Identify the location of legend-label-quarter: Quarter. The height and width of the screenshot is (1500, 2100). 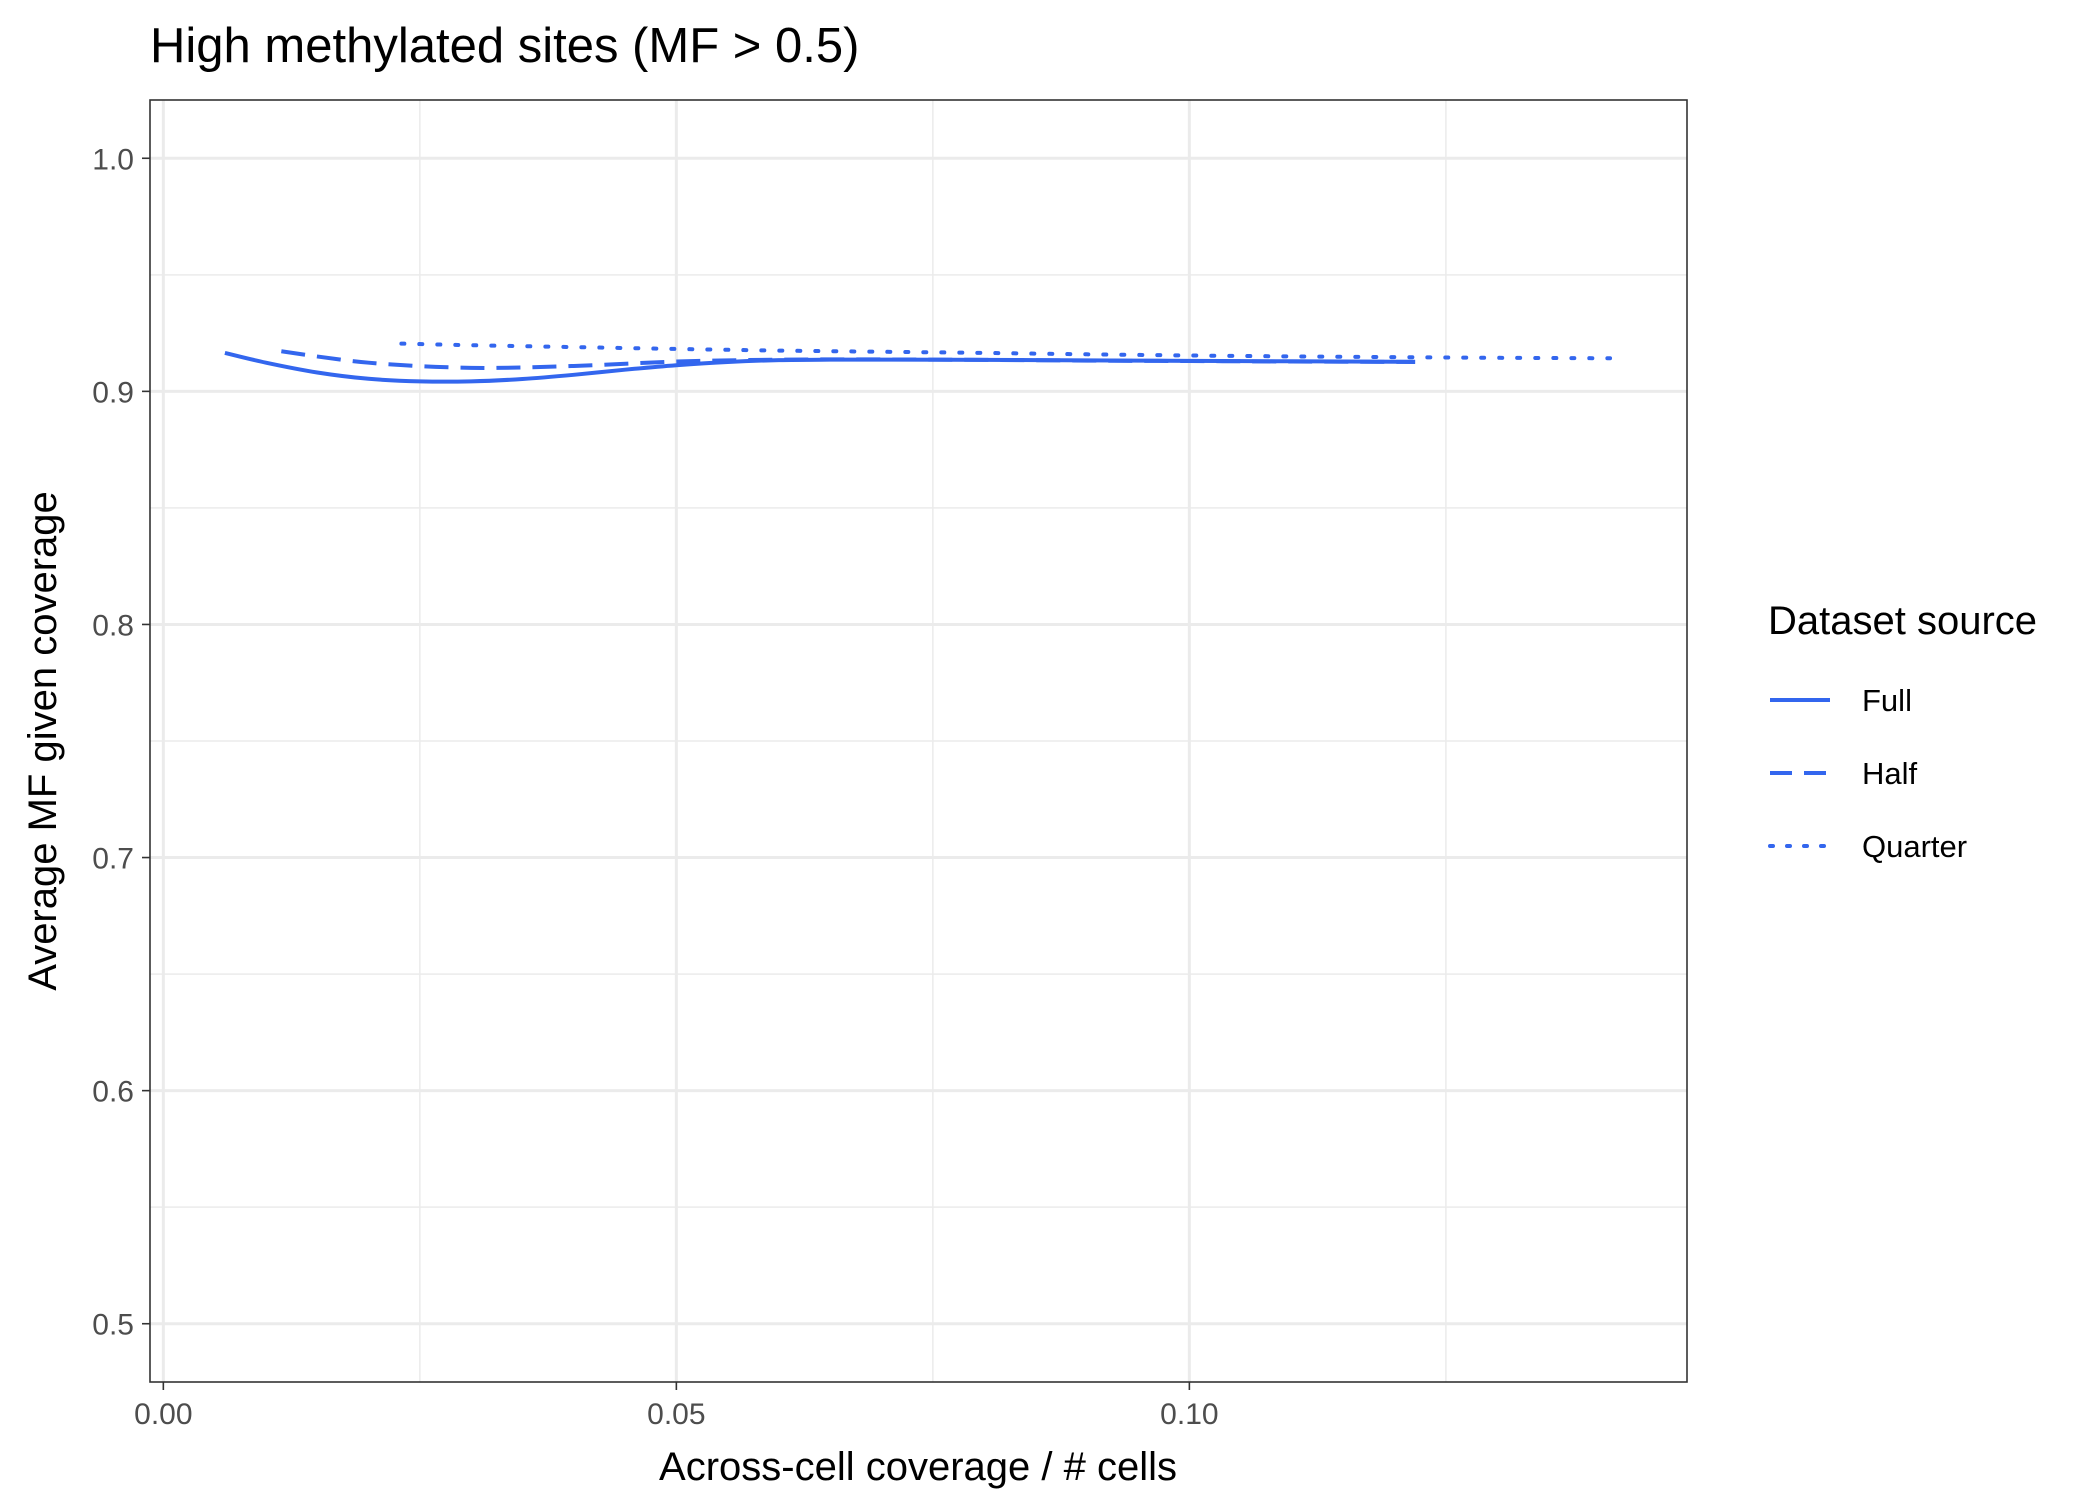
(1914, 846).